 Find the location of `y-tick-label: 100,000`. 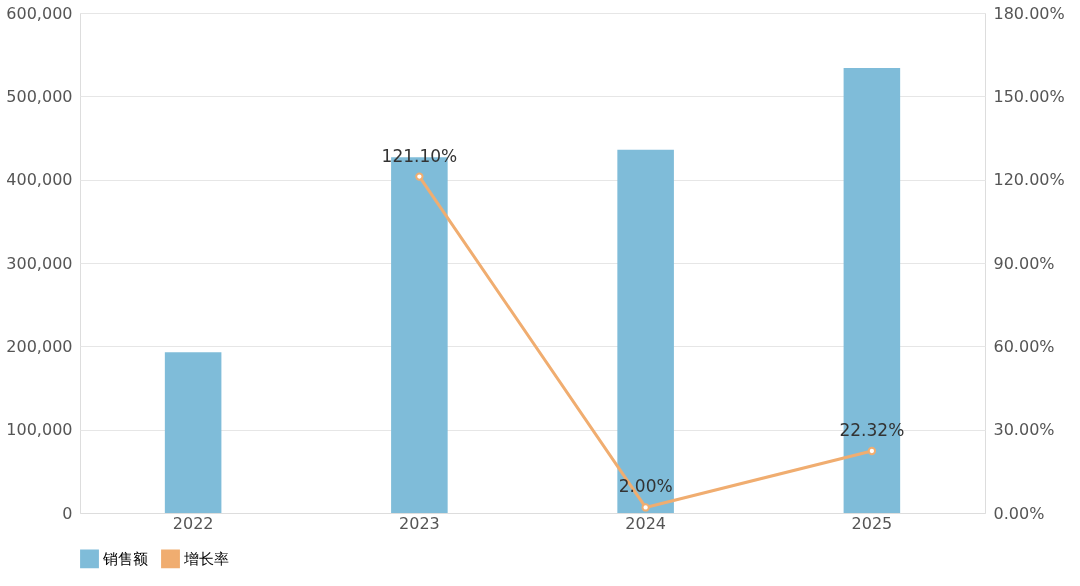

y-tick-label: 100,000 is located at coordinates (39, 430).